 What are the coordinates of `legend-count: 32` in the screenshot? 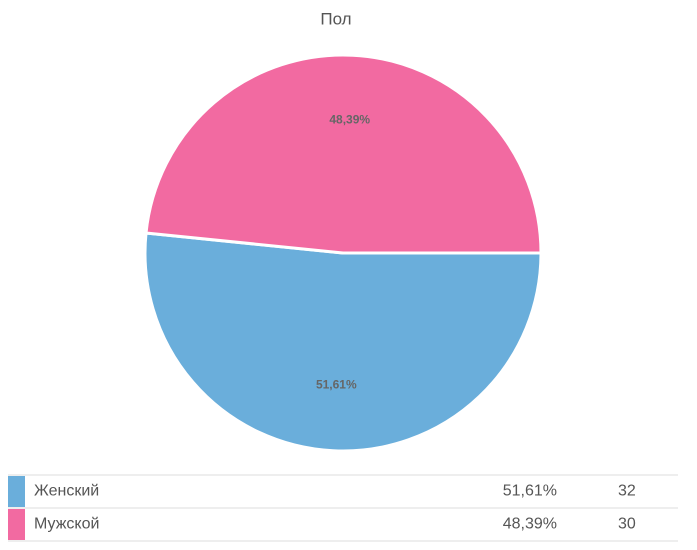 It's located at (627, 491).